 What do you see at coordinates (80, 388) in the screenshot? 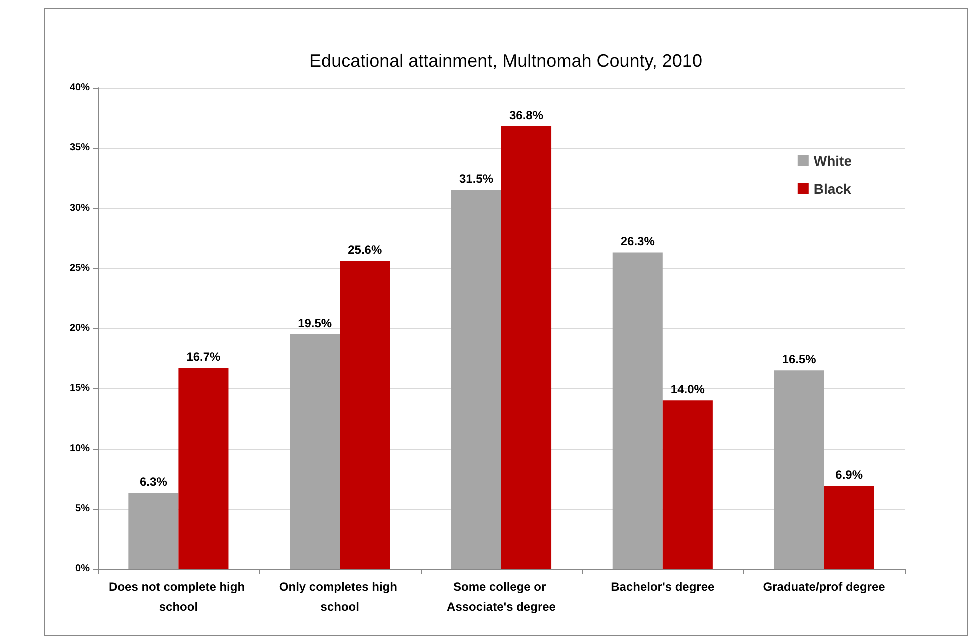
I see `y-tick-label: 15%` at bounding box center [80, 388].